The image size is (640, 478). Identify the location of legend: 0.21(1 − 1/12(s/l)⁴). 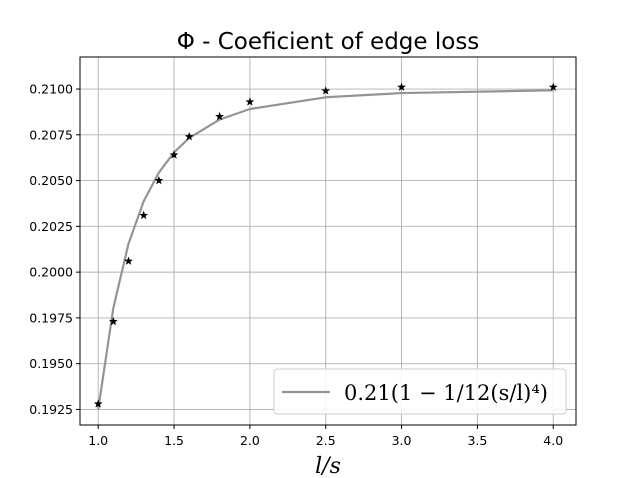
(420, 391).